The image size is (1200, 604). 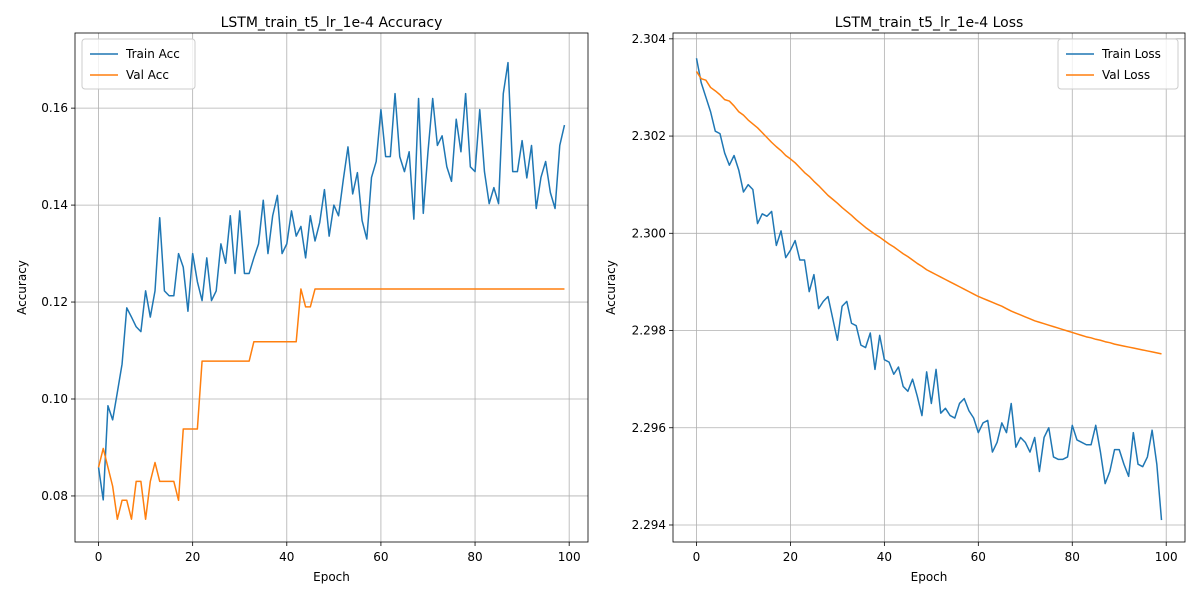 What do you see at coordinates (649, 428) in the screenshot?
I see `y-tick-label: 2.296` at bounding box center [649, 428].